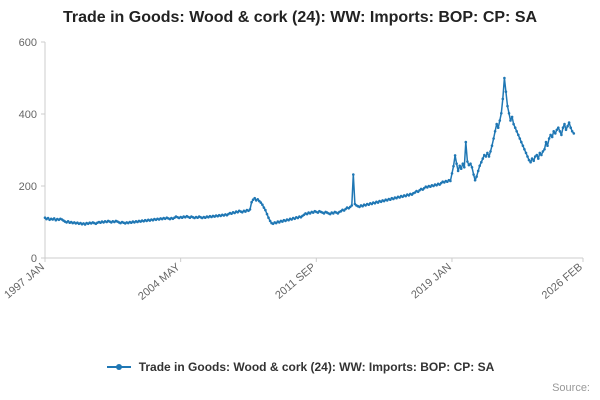  What do you see at coordinates (562, 281) in the screenshot?
I see `svg-text: 2026 FEB` at bounding box center [562, 281].